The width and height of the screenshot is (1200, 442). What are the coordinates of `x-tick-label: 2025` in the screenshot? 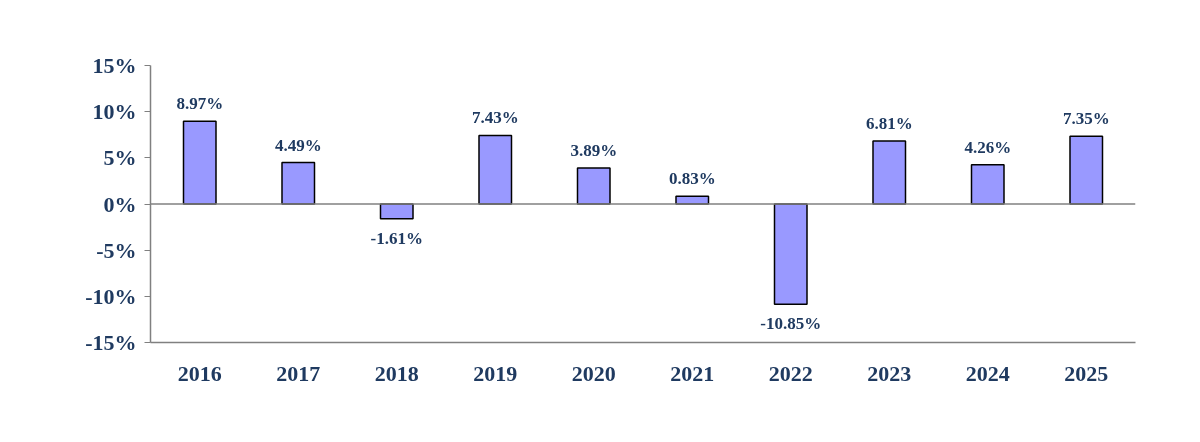 It's located at (1086, 373).